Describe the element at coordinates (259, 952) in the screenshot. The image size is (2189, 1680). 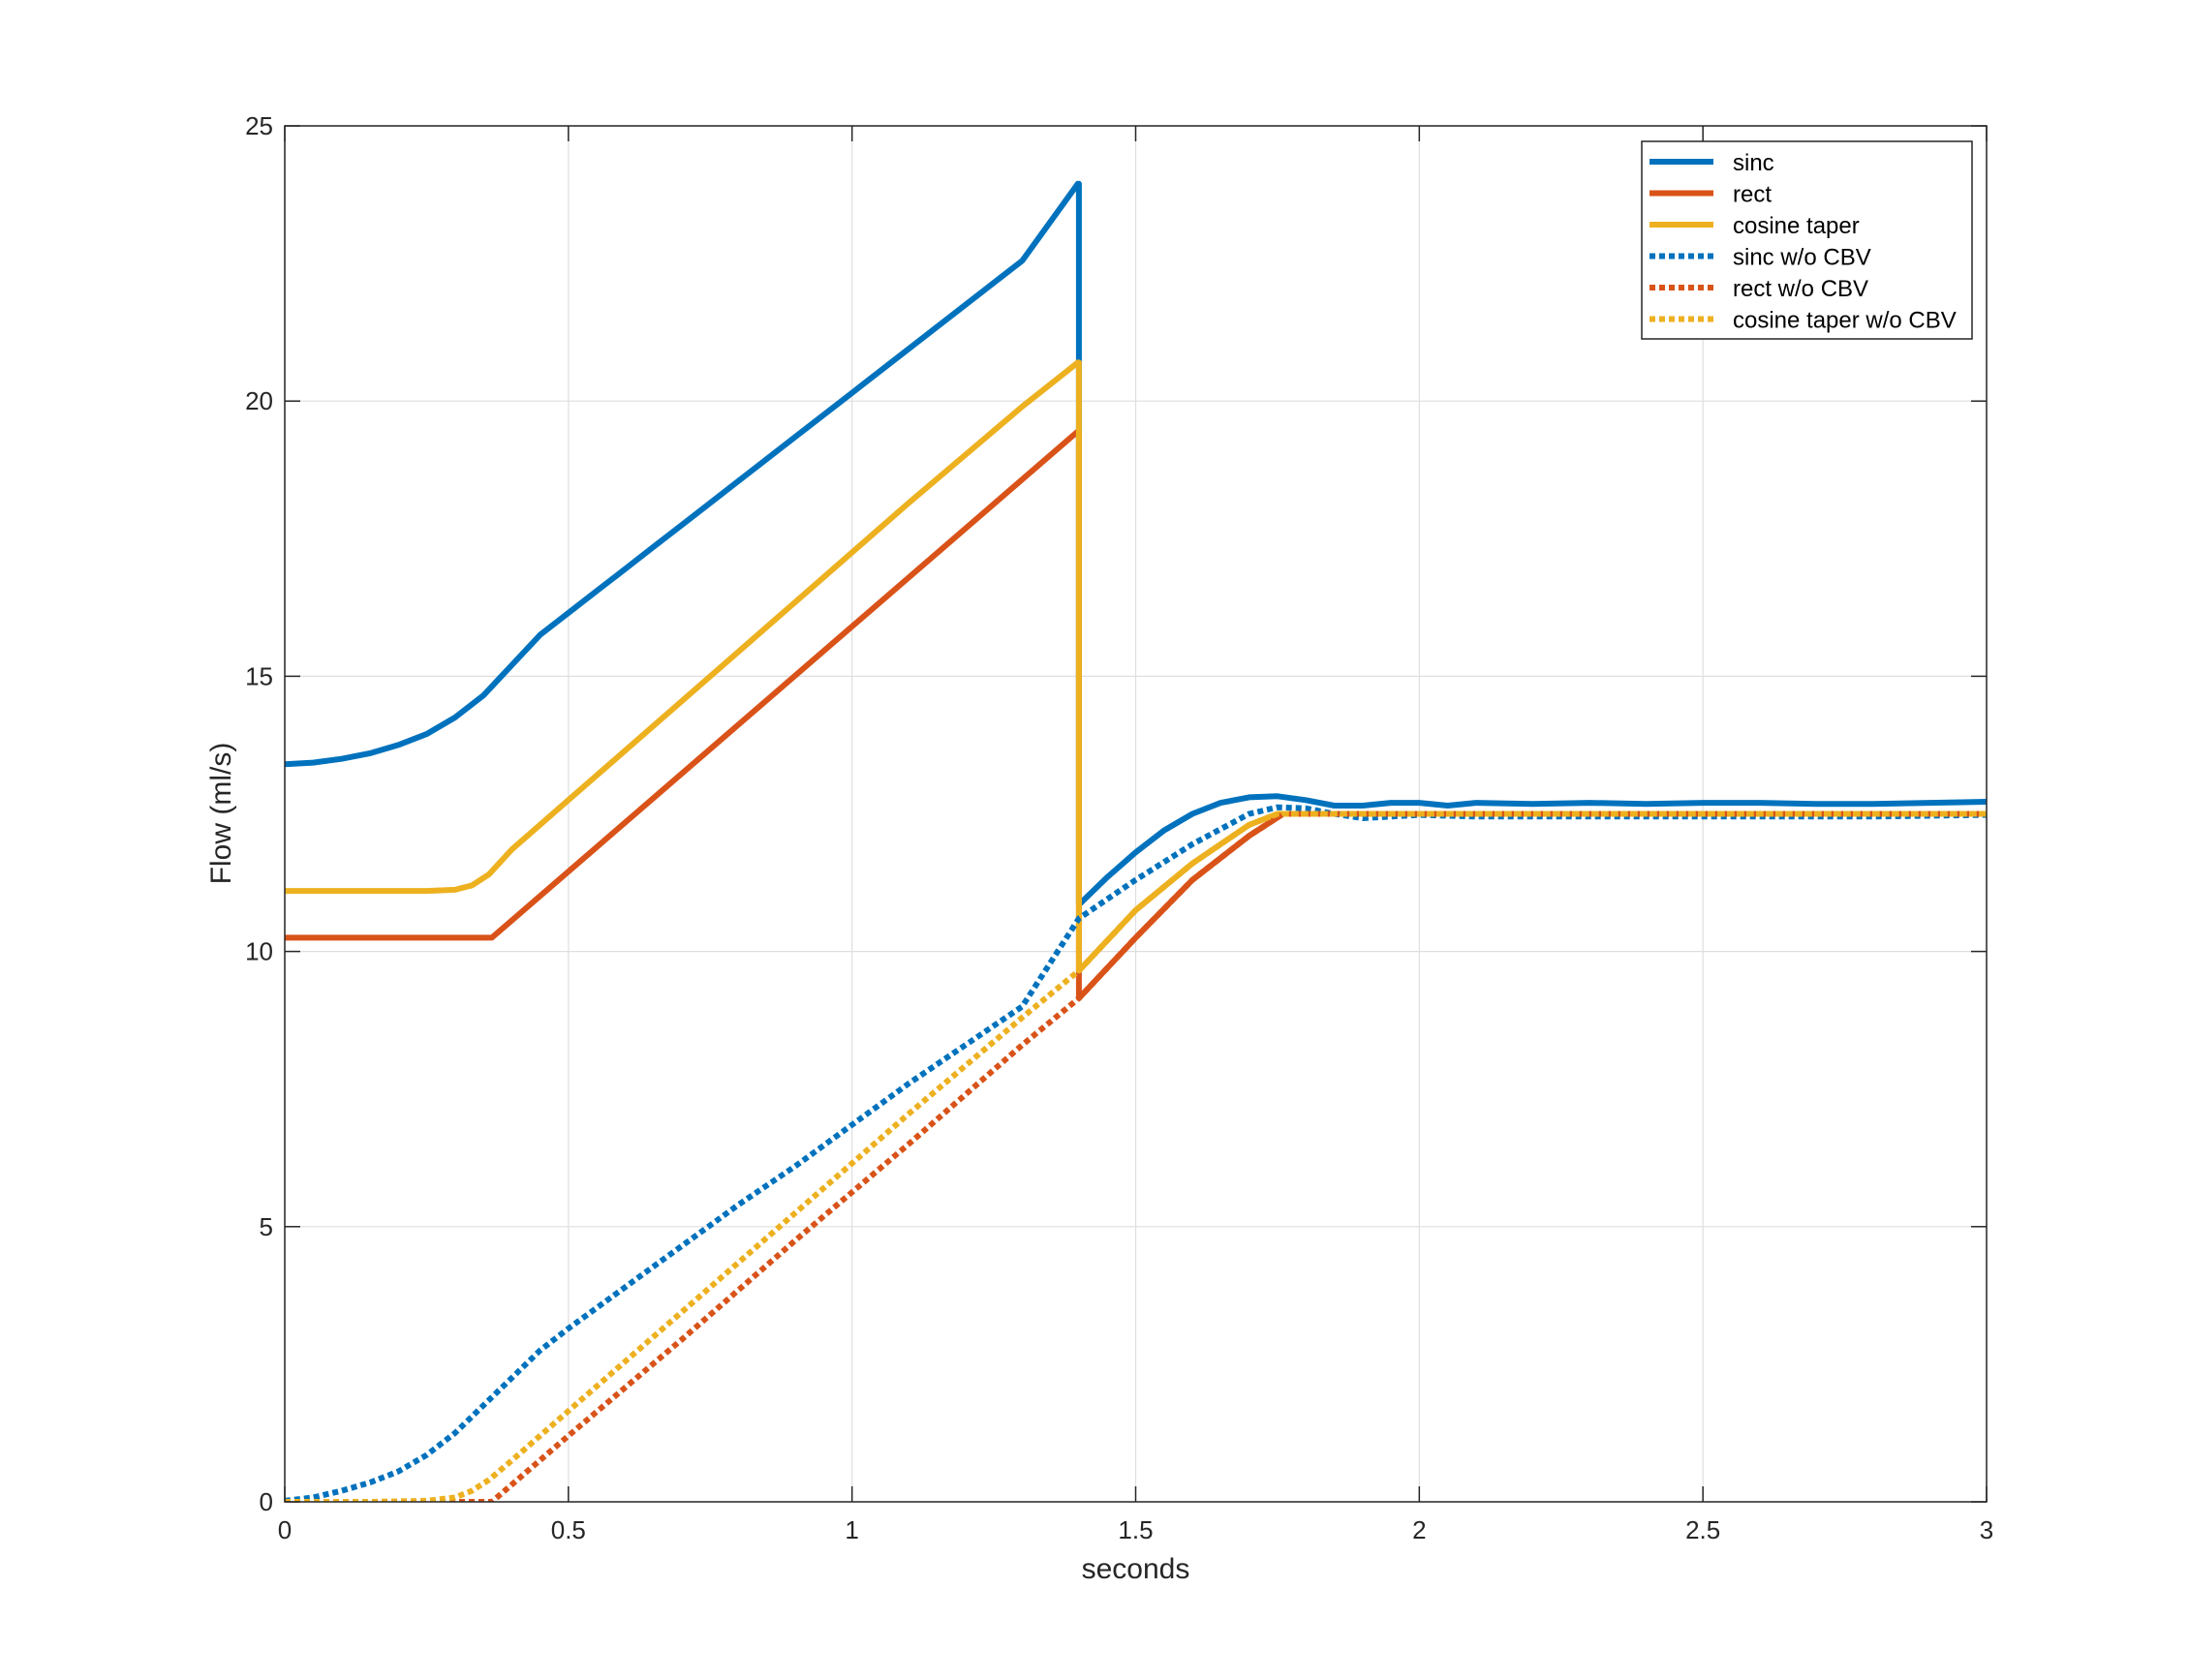
I see `y-tick-label: 10` at that location.